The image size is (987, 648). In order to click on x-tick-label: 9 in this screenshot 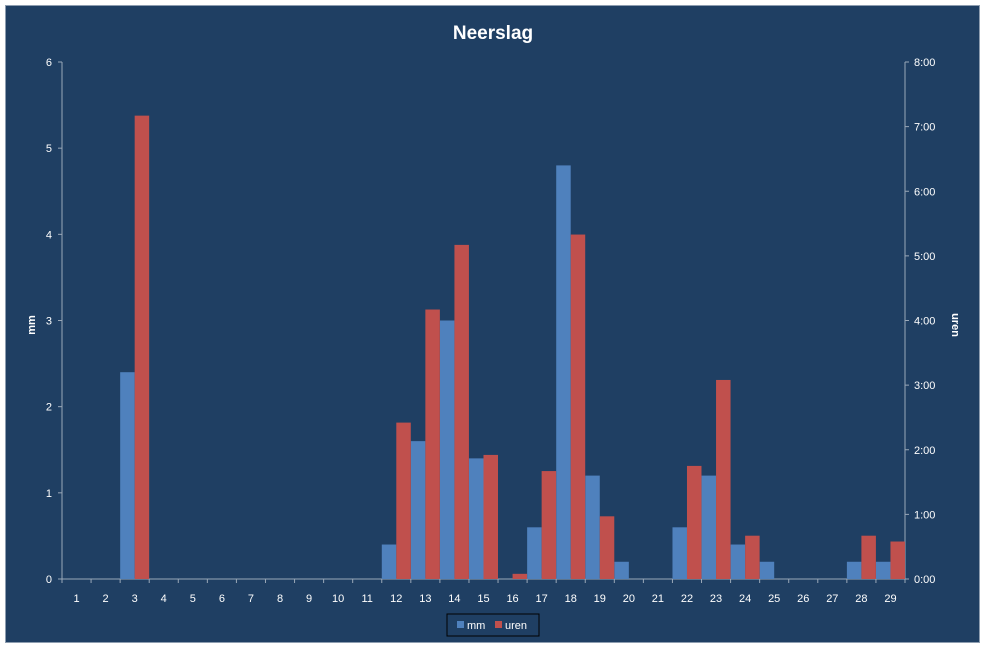, I will do `click(309, 599)`.